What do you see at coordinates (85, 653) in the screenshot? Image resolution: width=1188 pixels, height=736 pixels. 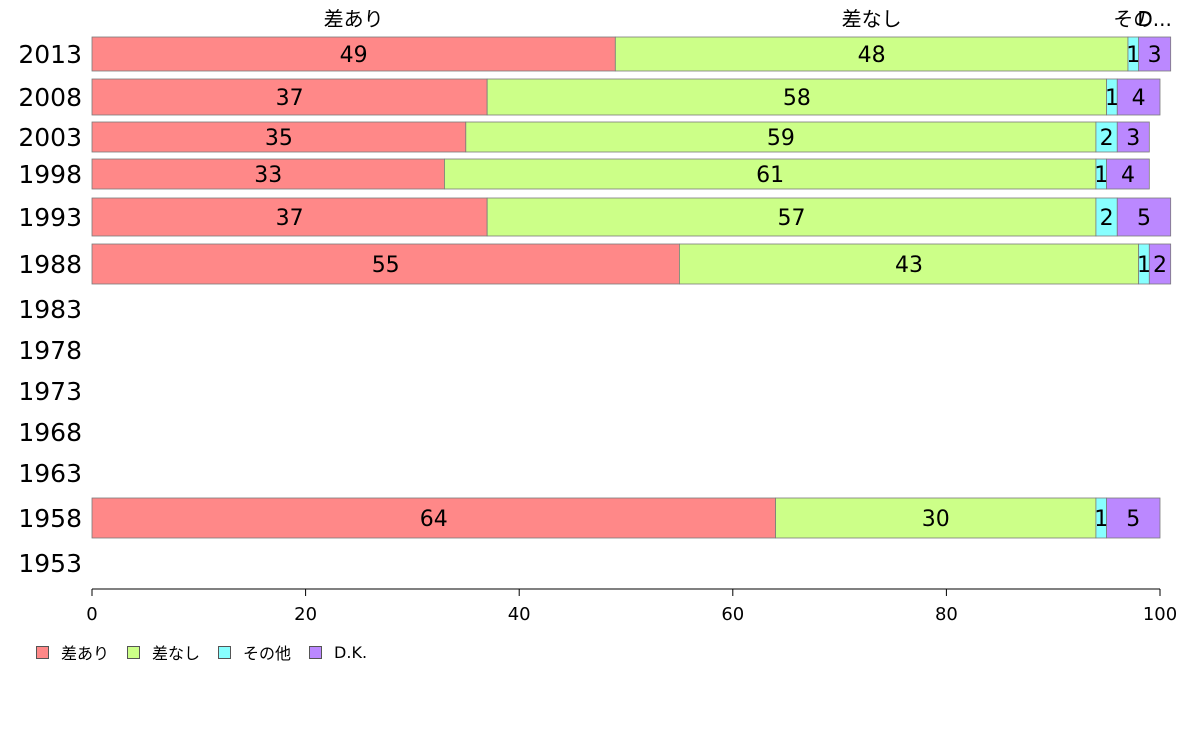 I see `legend-label: 差あり` at bounding box center [85, 653].